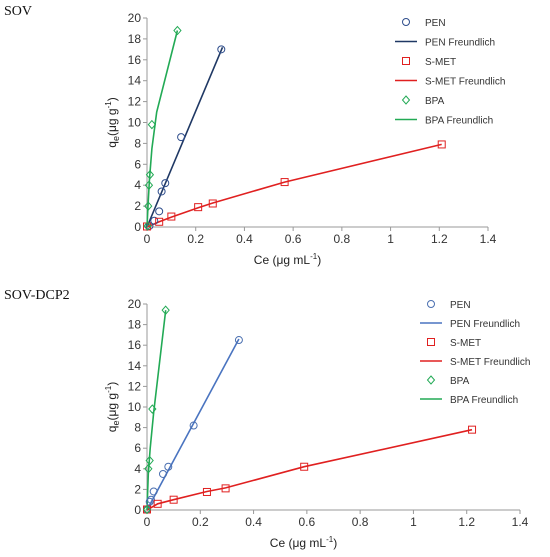 Image resolution: width=550 pixels, height=557 pixels. What do you see at coordinates (440, 62) in the screenshot?
I see `legend-label: S-MET` at bounding box center [440, 62].